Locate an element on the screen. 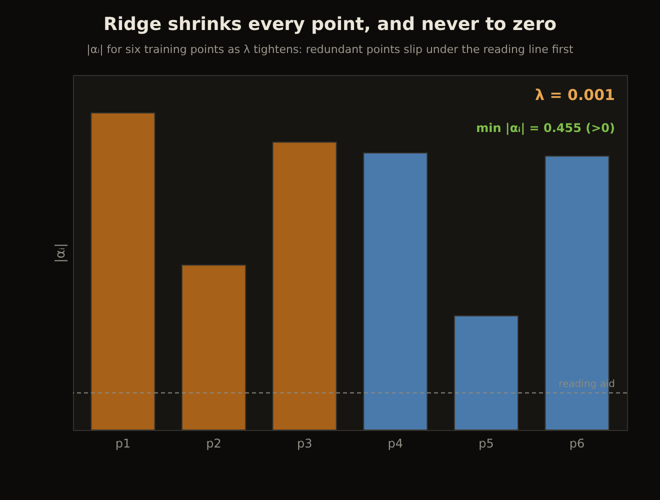 This screenshot has height=500, width=660. chart-title: Ridge shrinks every point, and never to zero is located at coordinates (330, 24).